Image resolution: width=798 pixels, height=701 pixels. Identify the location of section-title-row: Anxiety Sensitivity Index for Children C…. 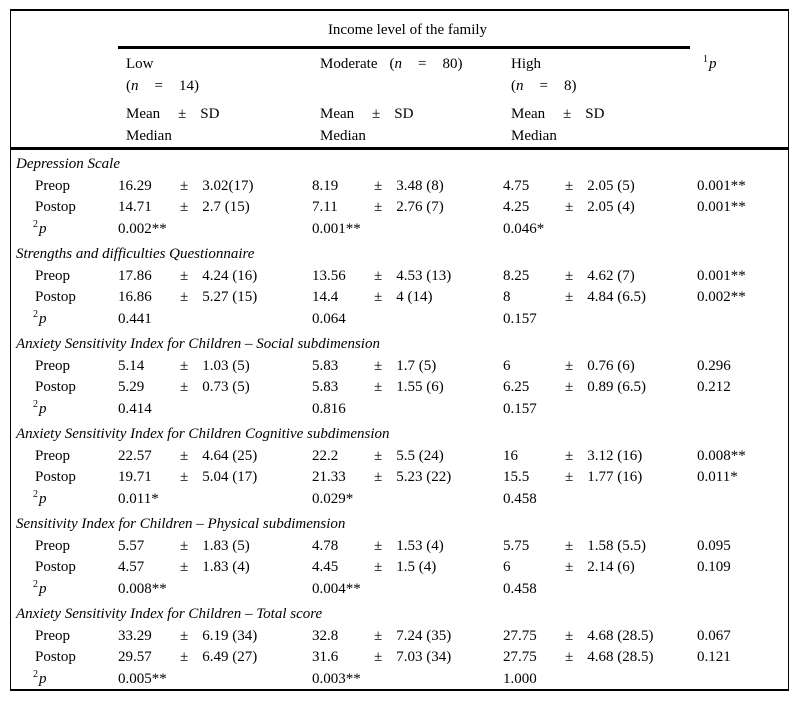
(399, 435).